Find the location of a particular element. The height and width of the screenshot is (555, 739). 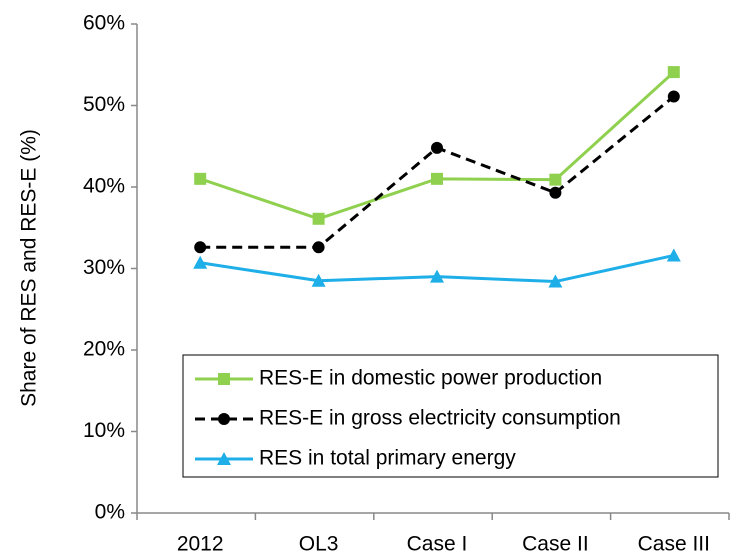

x-tick-label: Case II is located at coordinates (555, 544).